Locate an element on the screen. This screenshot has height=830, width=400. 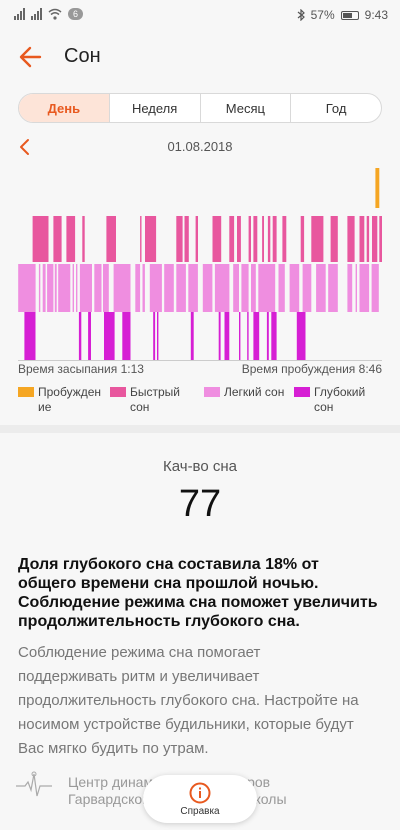
tab-week: Неделя is located at coordinates (155, 108).